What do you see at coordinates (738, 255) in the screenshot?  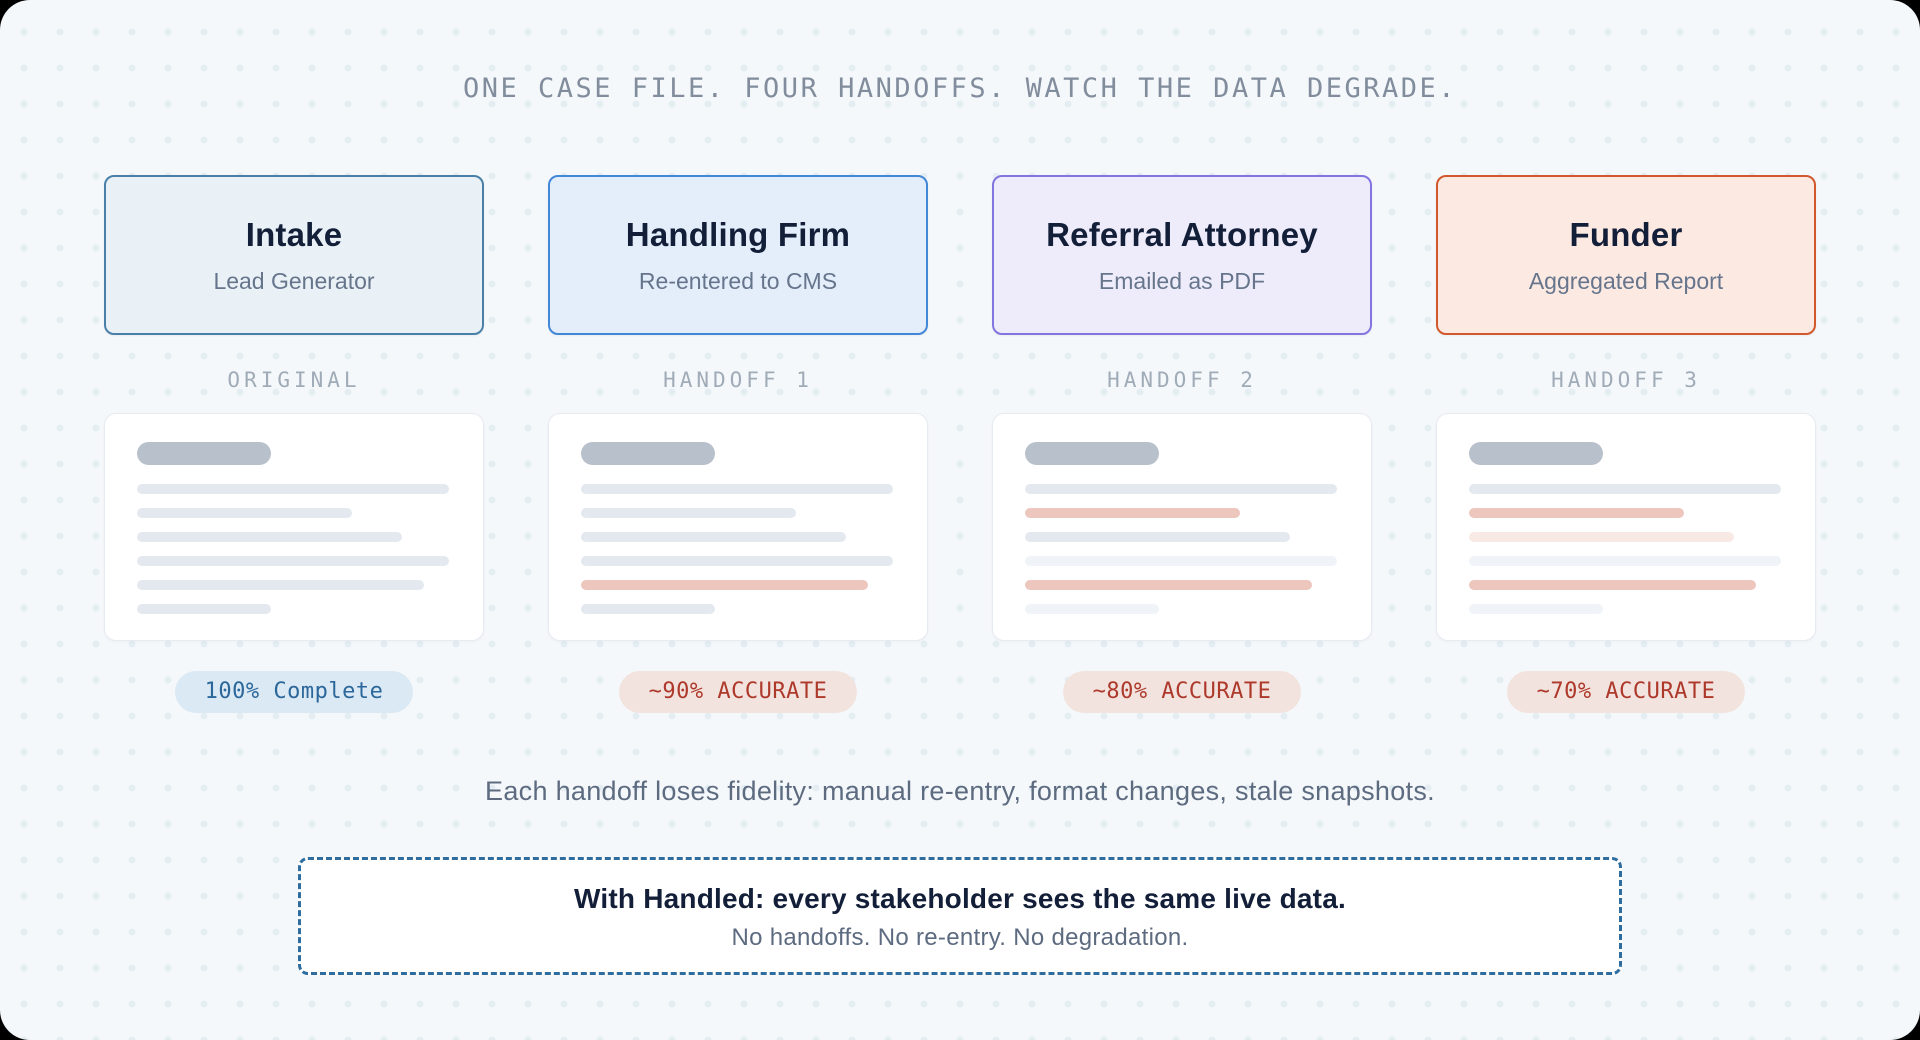 I see `stage-card: Handling Firm Re-entered to CMS` at bounding box center [738, 255].